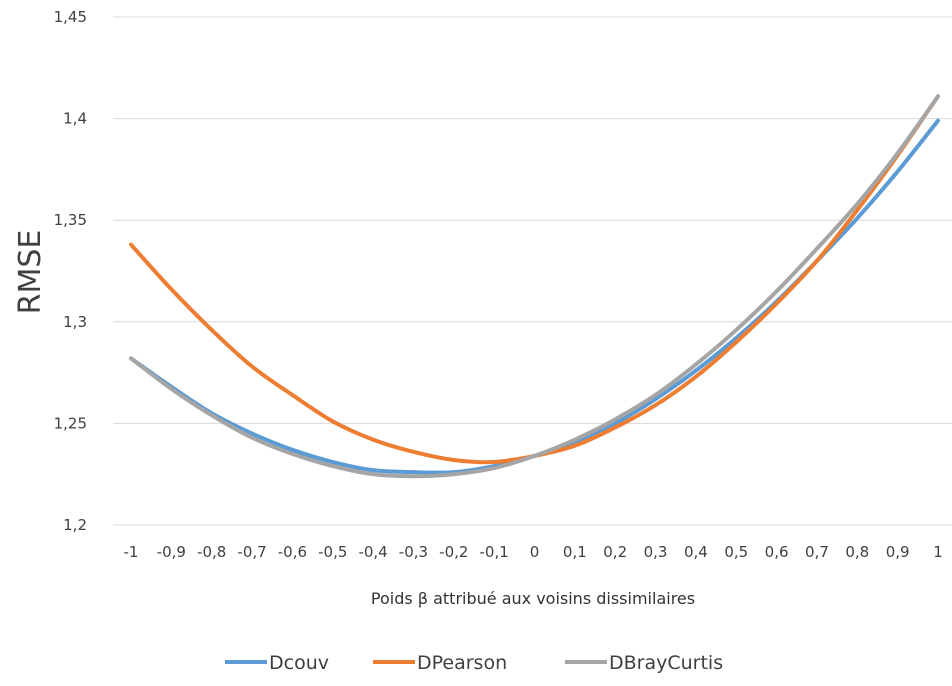 This screenshot has width=952, height=686. What do you see at coordinates (30, 272) in the screenshot?
I see `y-axis-title: RMSE` at bounding box center [30, 272].